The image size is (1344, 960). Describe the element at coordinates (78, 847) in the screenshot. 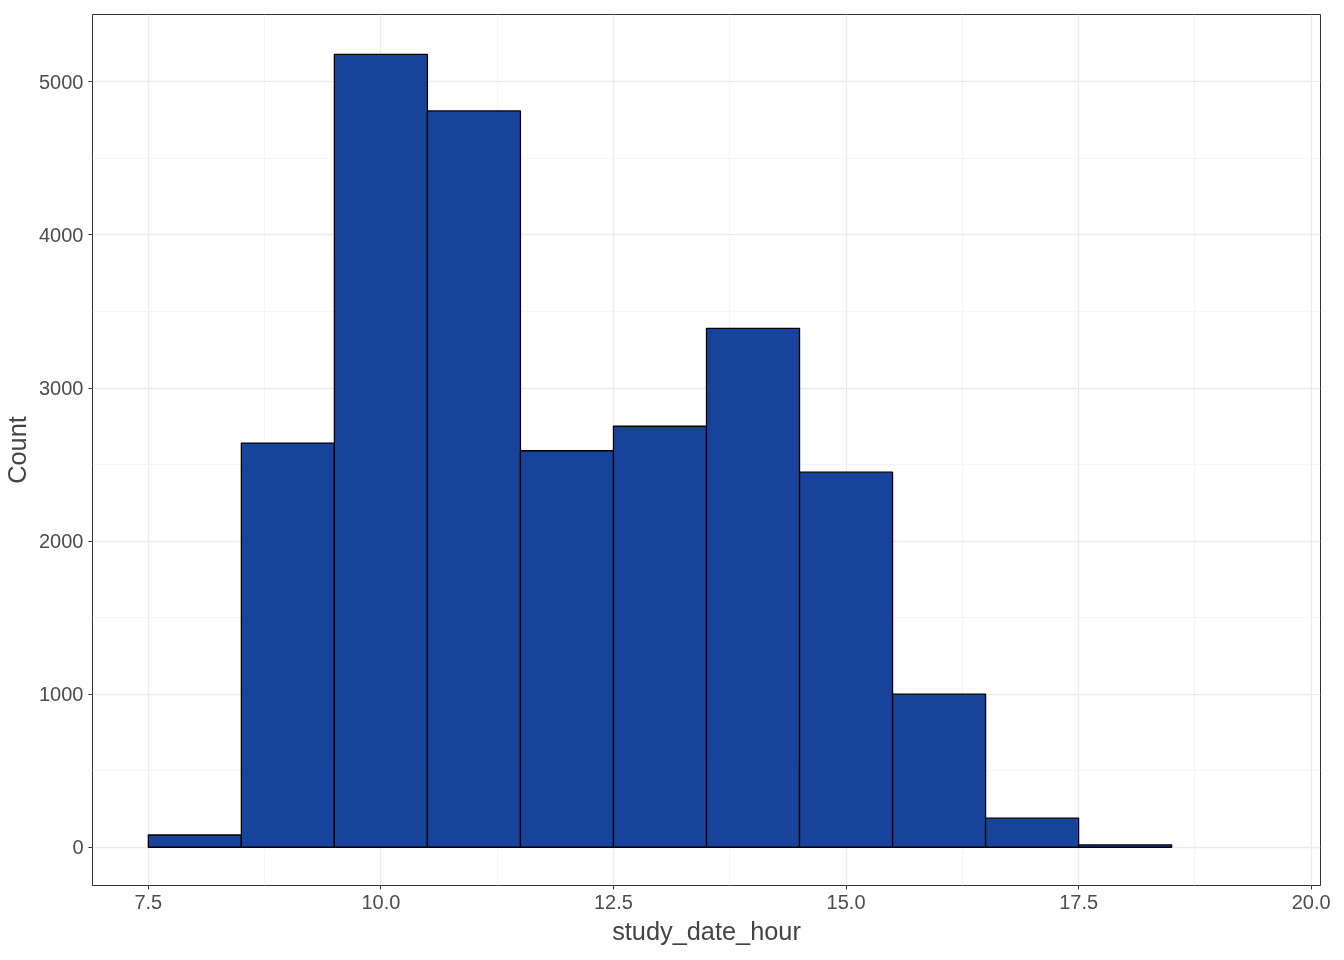

I see `y-tick-label: 0` at that location.